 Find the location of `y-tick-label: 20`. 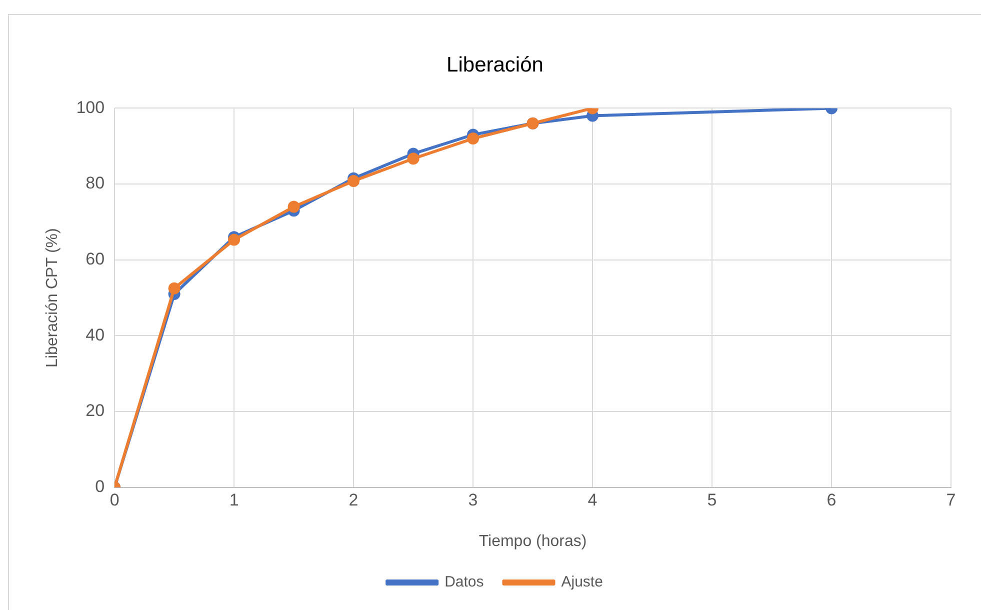

y-tick-label: 20 is located at coordinates (95, 410).